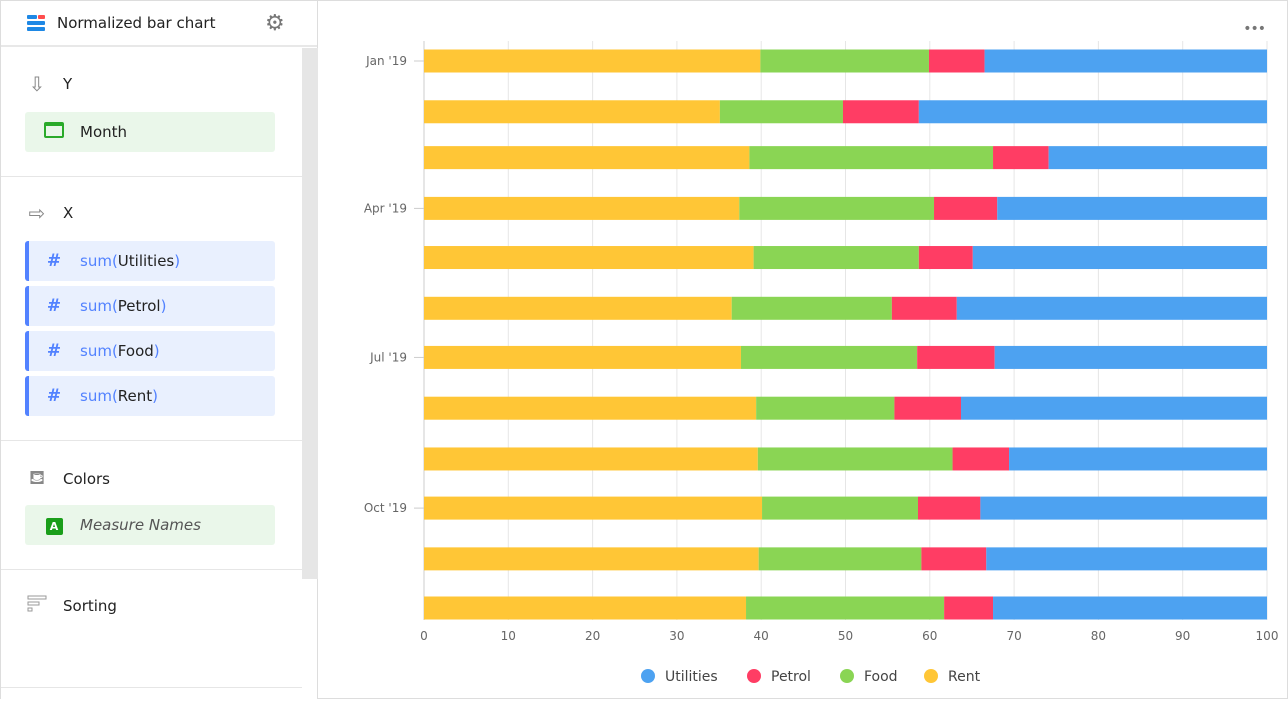 This screenshot has height=704, width=1288. What do you see at coordinates (676, 636) in the screenshot?
I see `x-tick-label: 30` at bounding box center [676, 636].